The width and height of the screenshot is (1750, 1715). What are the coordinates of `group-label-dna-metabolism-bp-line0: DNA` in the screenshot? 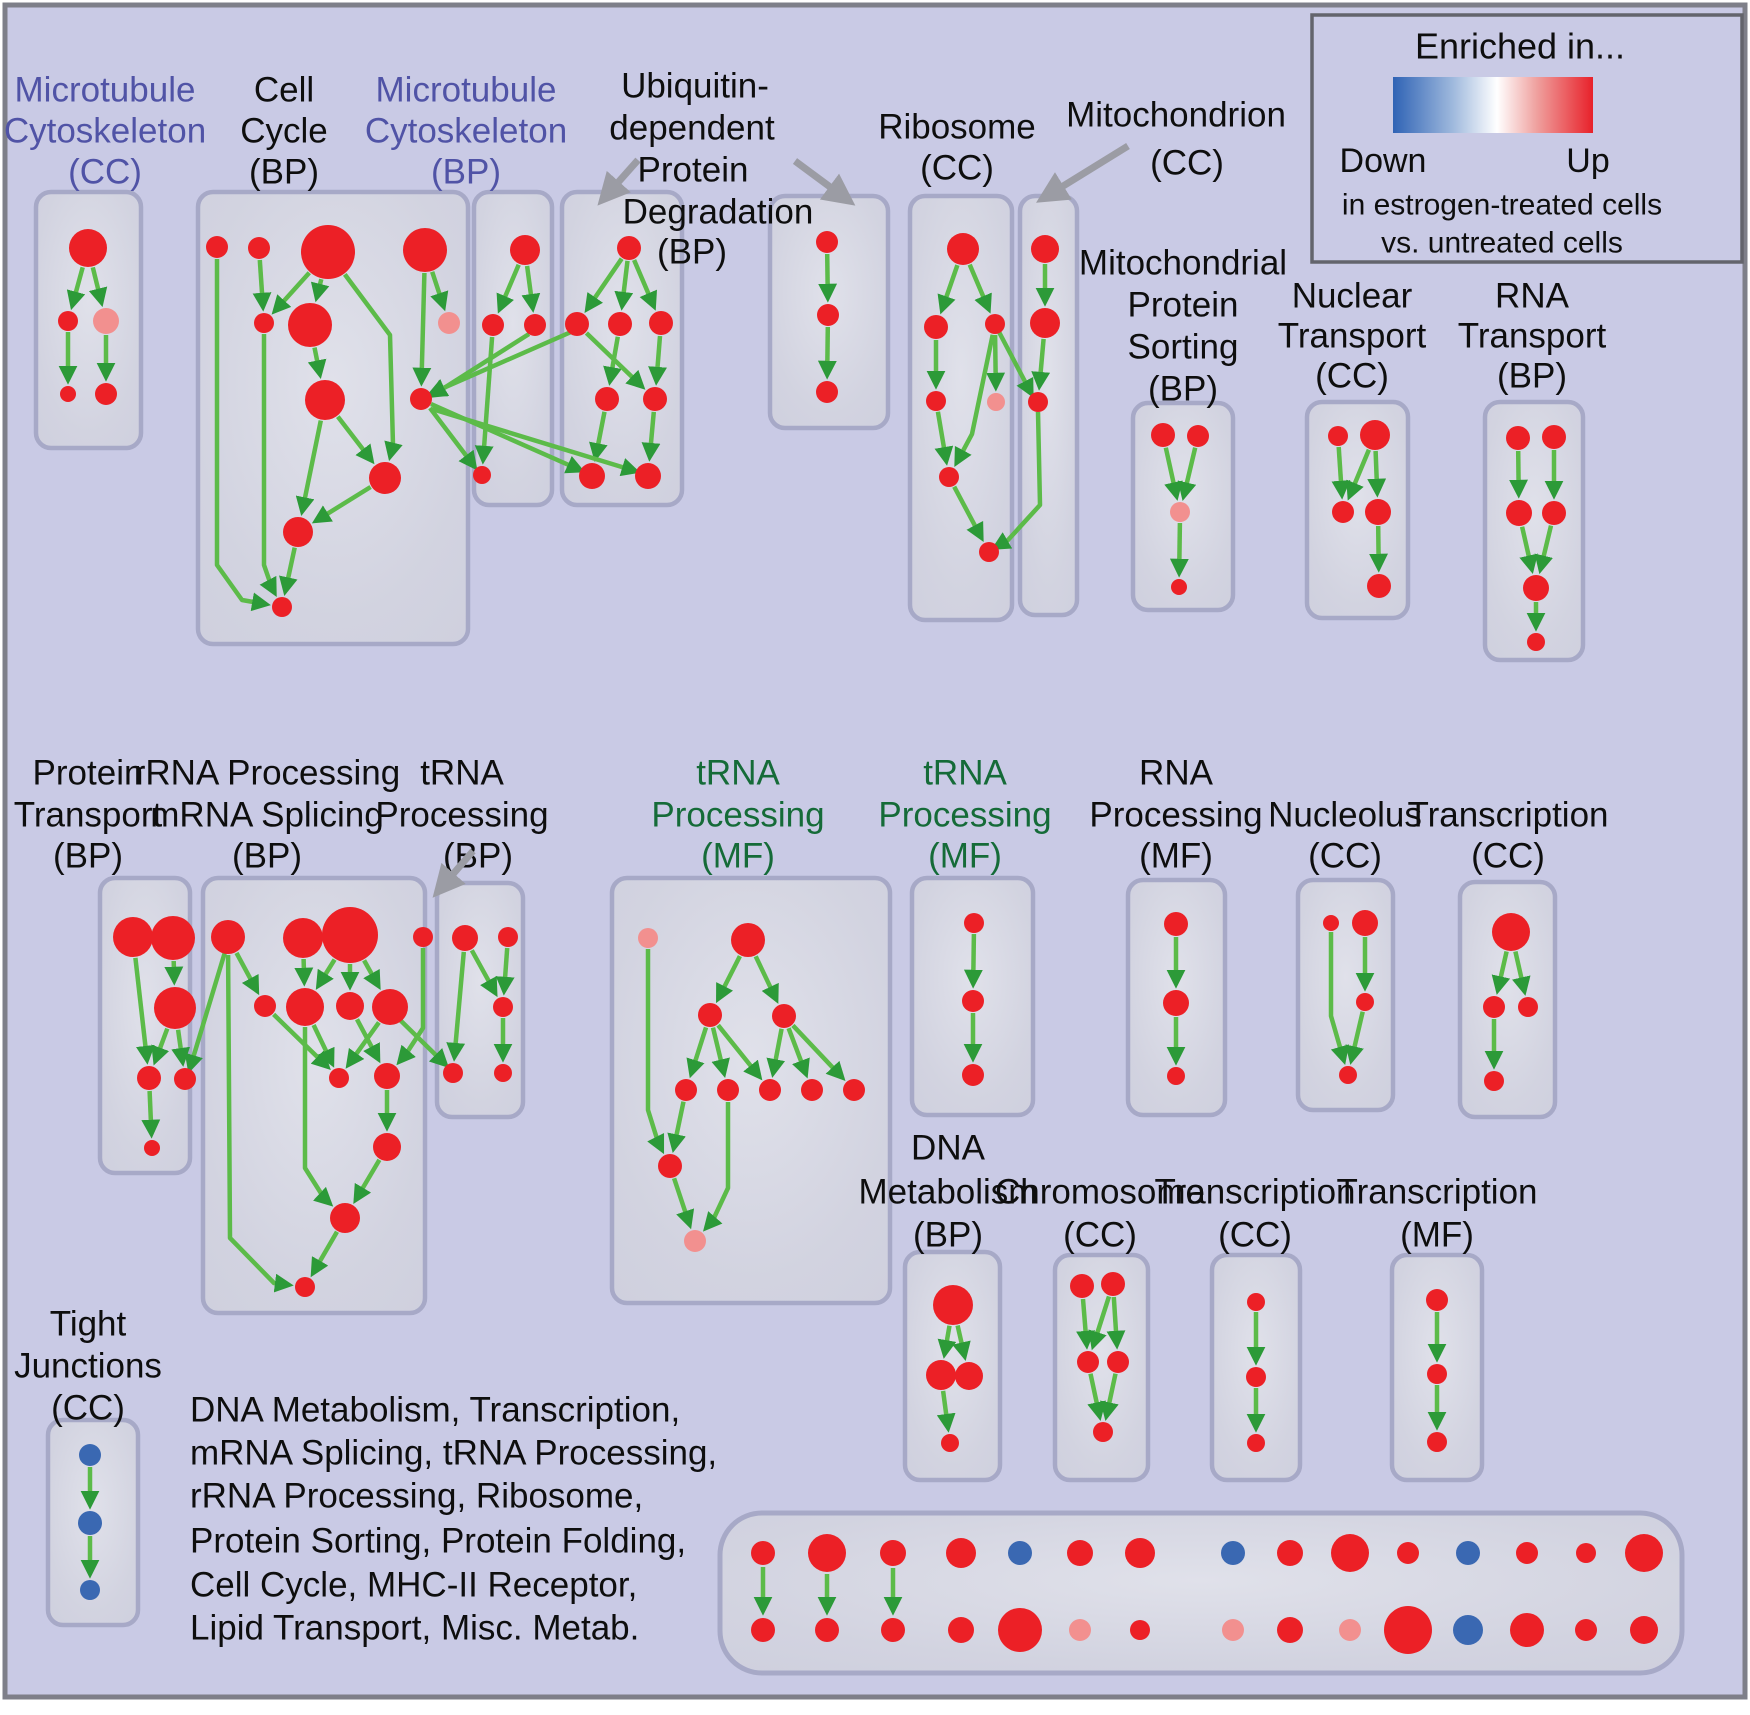 It's located at (948, 1148).